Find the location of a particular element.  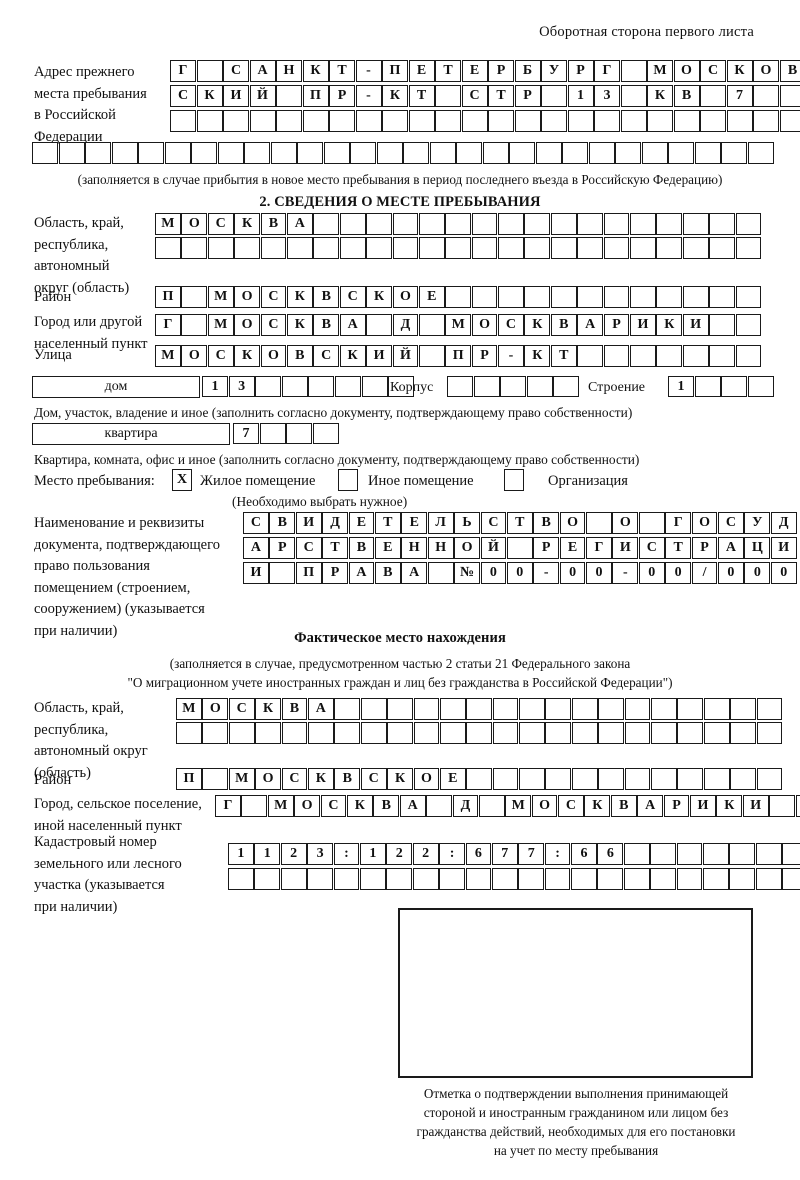

actual-city-cell-10: Д is located at coordinates (465, 806).